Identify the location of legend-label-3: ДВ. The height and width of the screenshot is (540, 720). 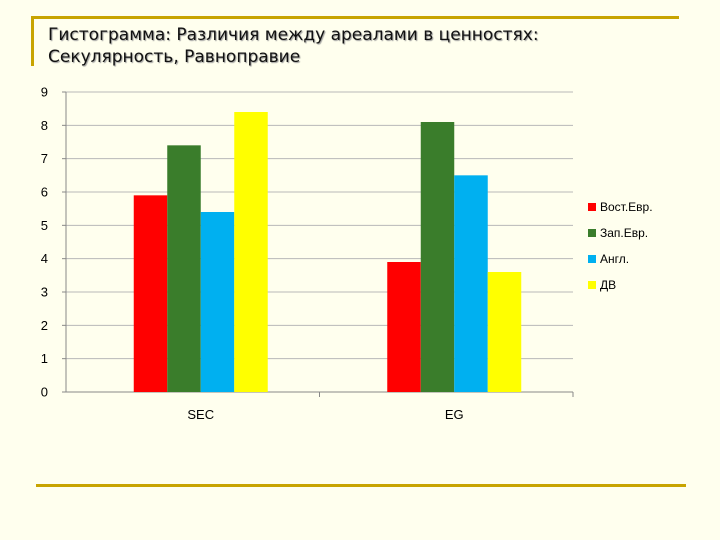
(608, 285).